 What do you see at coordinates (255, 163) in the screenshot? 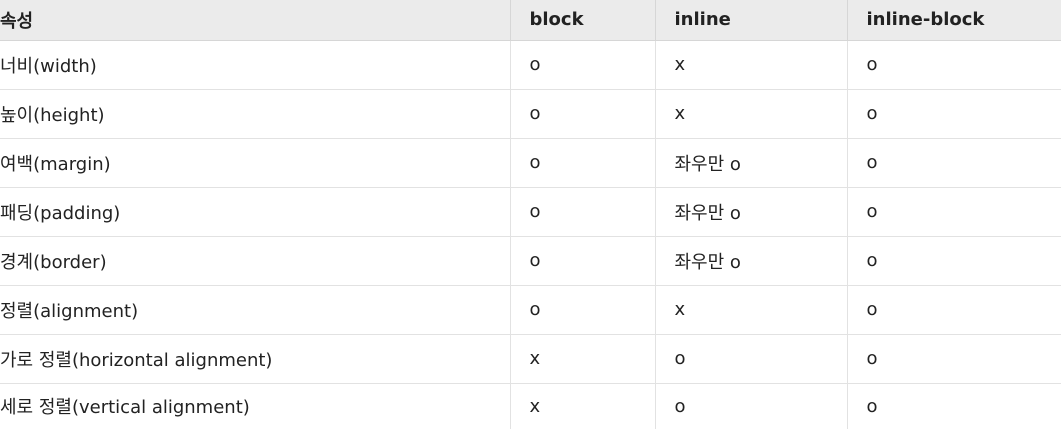
I see `cell-property: 여백(margin)` at bounding box center [255, 163].